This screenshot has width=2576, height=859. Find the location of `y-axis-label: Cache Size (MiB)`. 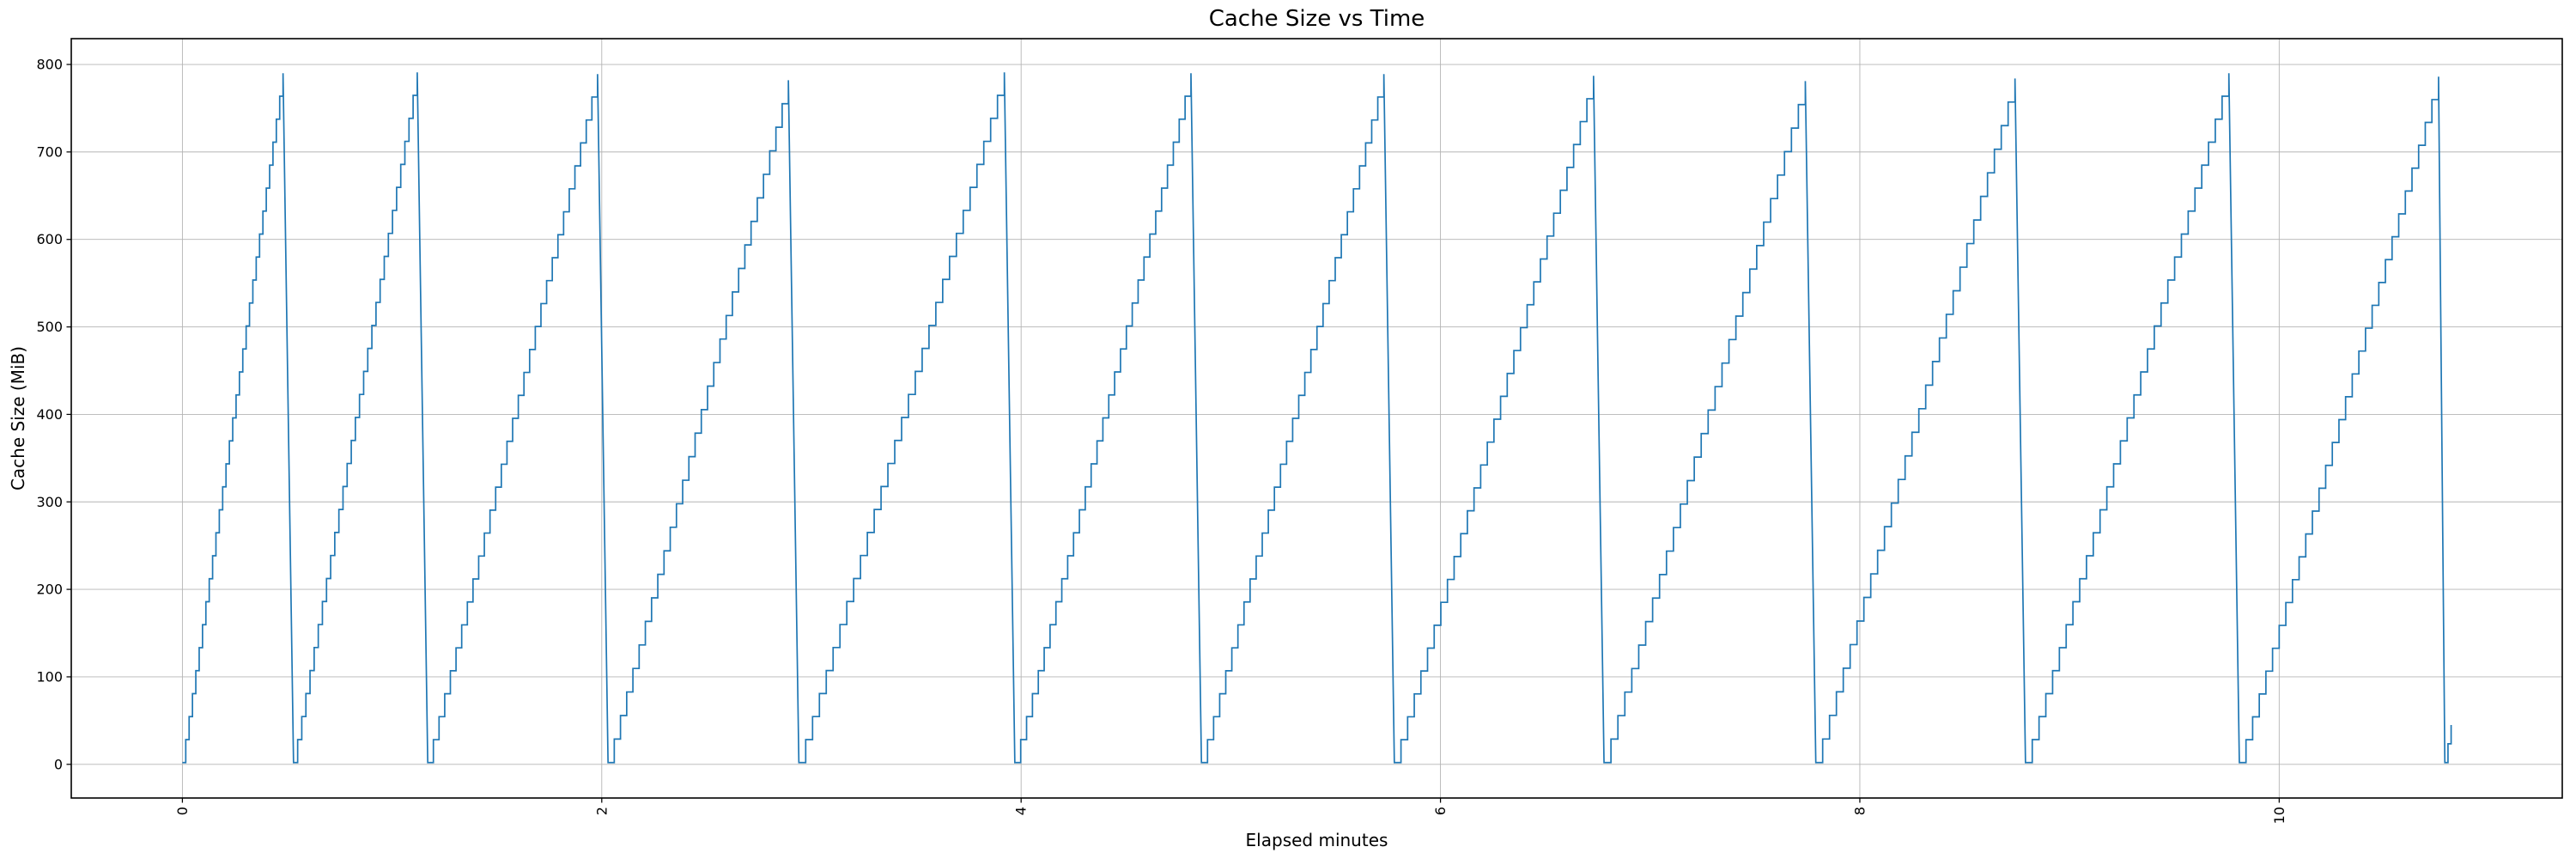

y-axis-label: Cache Size (MiB) is located at coordinates (18, 418).